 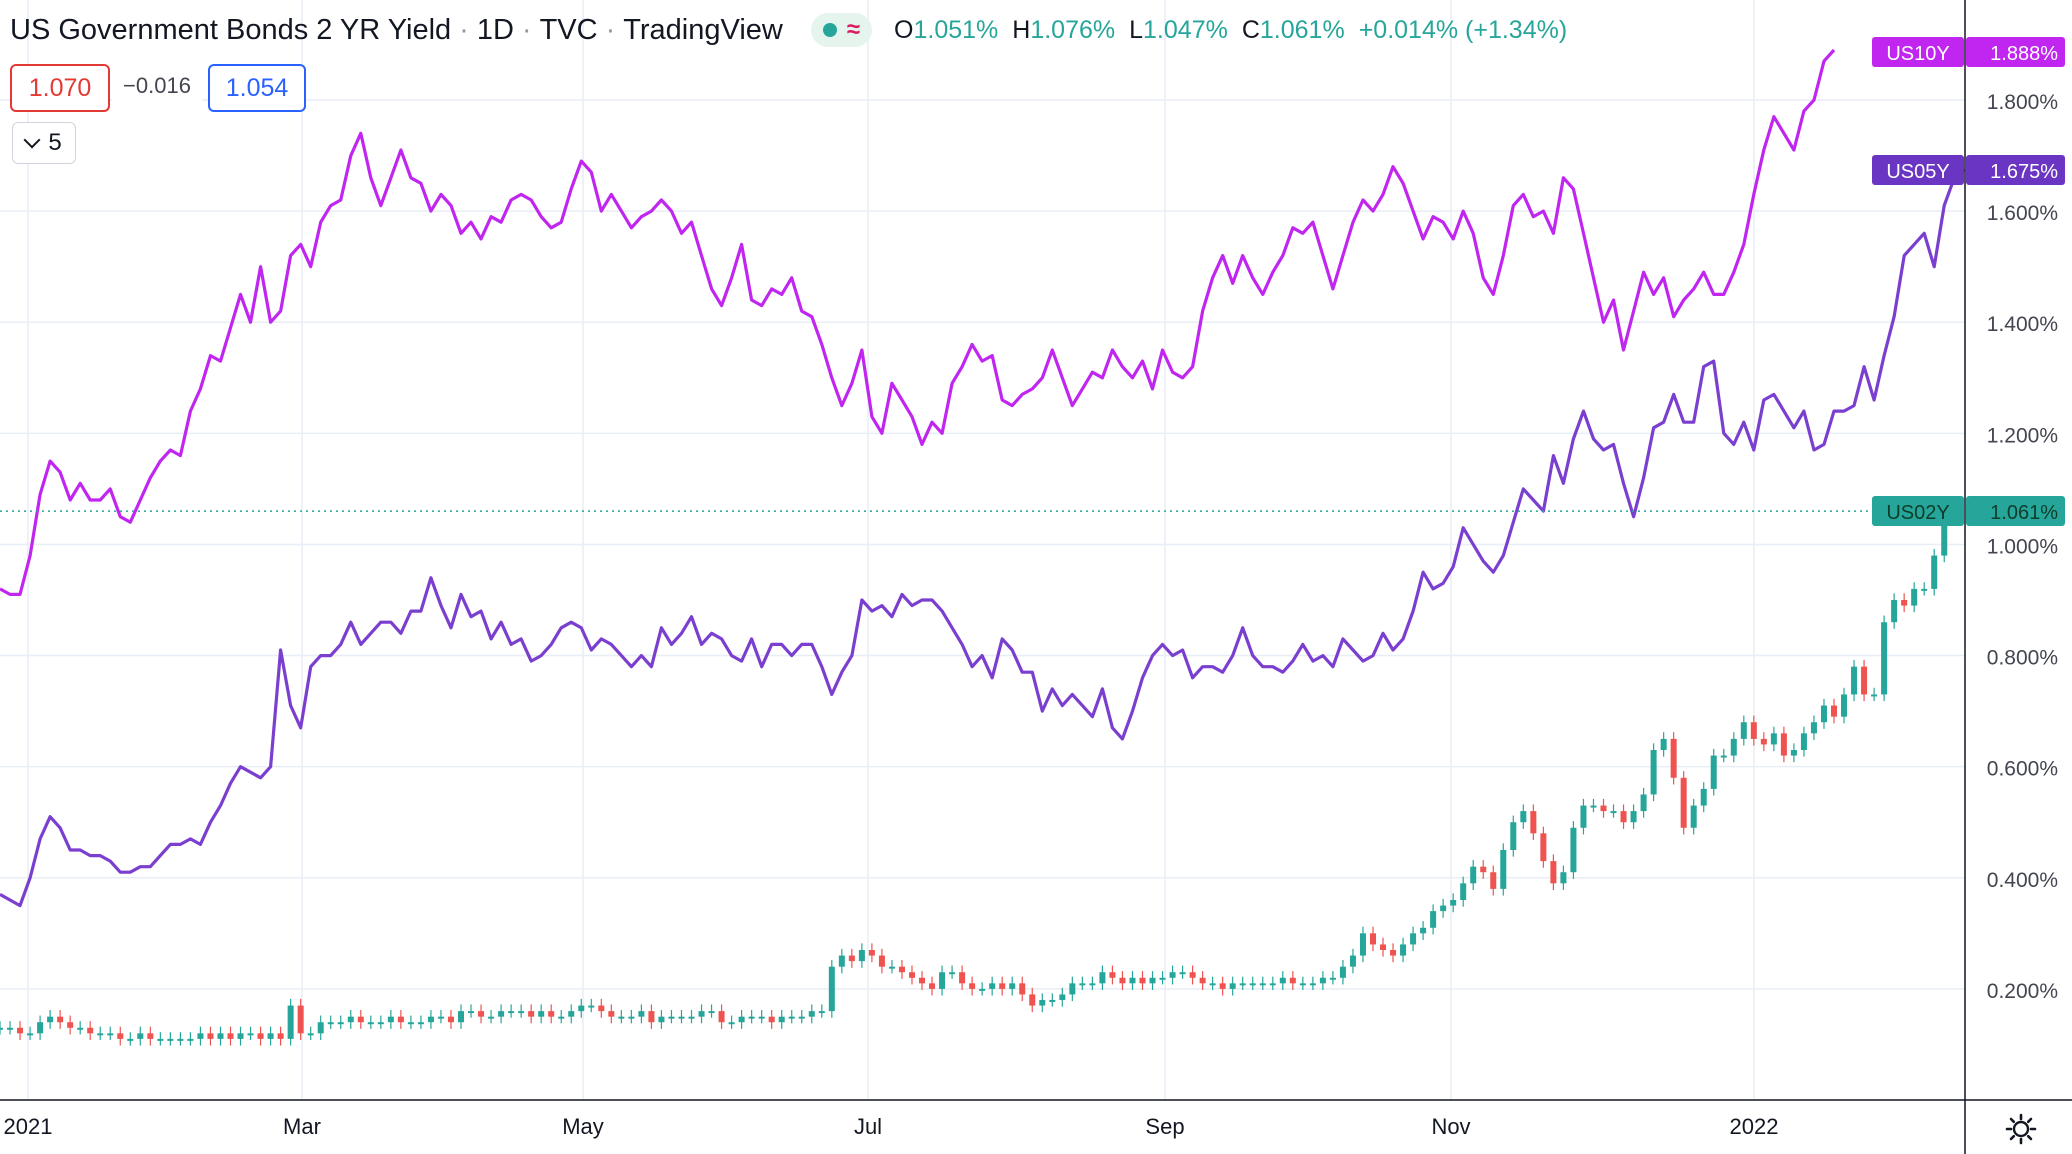 I want to click on series-badges: US10Y 1.888% US05Y 1.675% US02Y 1.061%, so click(x=1968, y=281).